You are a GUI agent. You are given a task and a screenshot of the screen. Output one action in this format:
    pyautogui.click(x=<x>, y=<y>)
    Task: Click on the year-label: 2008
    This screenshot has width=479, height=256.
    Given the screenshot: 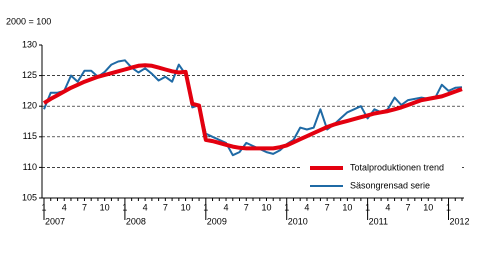 What is the action you would take?
    pyautogui.click(x=136, y=221)
    